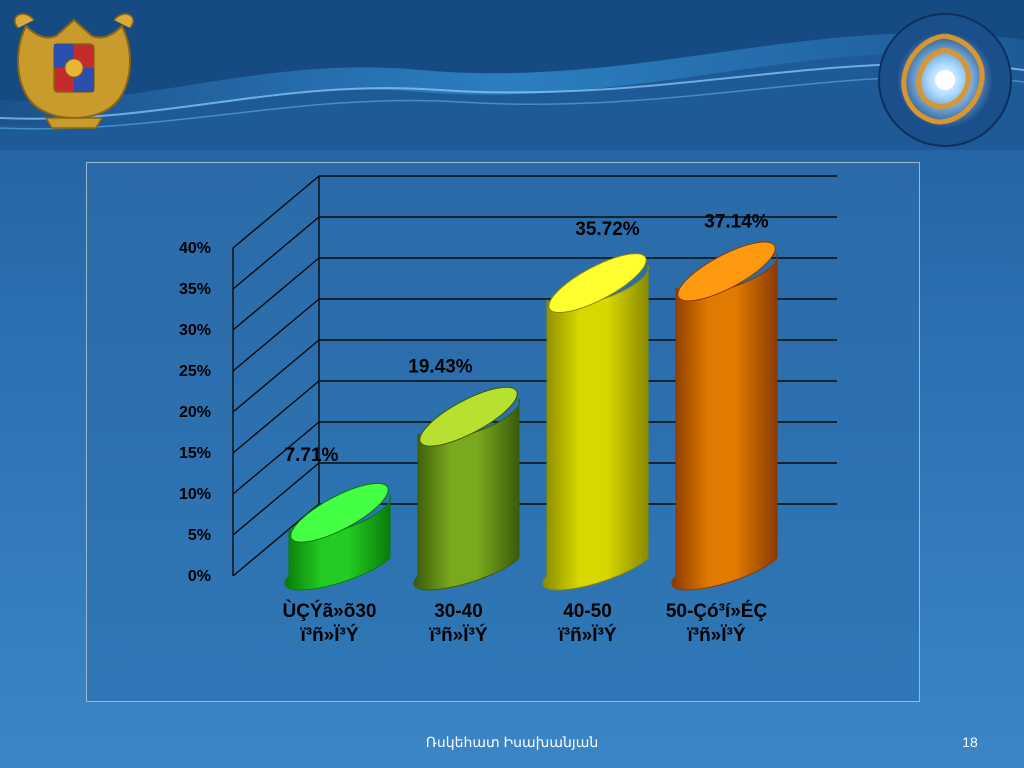 The image size is (1024, 768). I want to click on x-tick-label: 40-50, so click(587, 611).